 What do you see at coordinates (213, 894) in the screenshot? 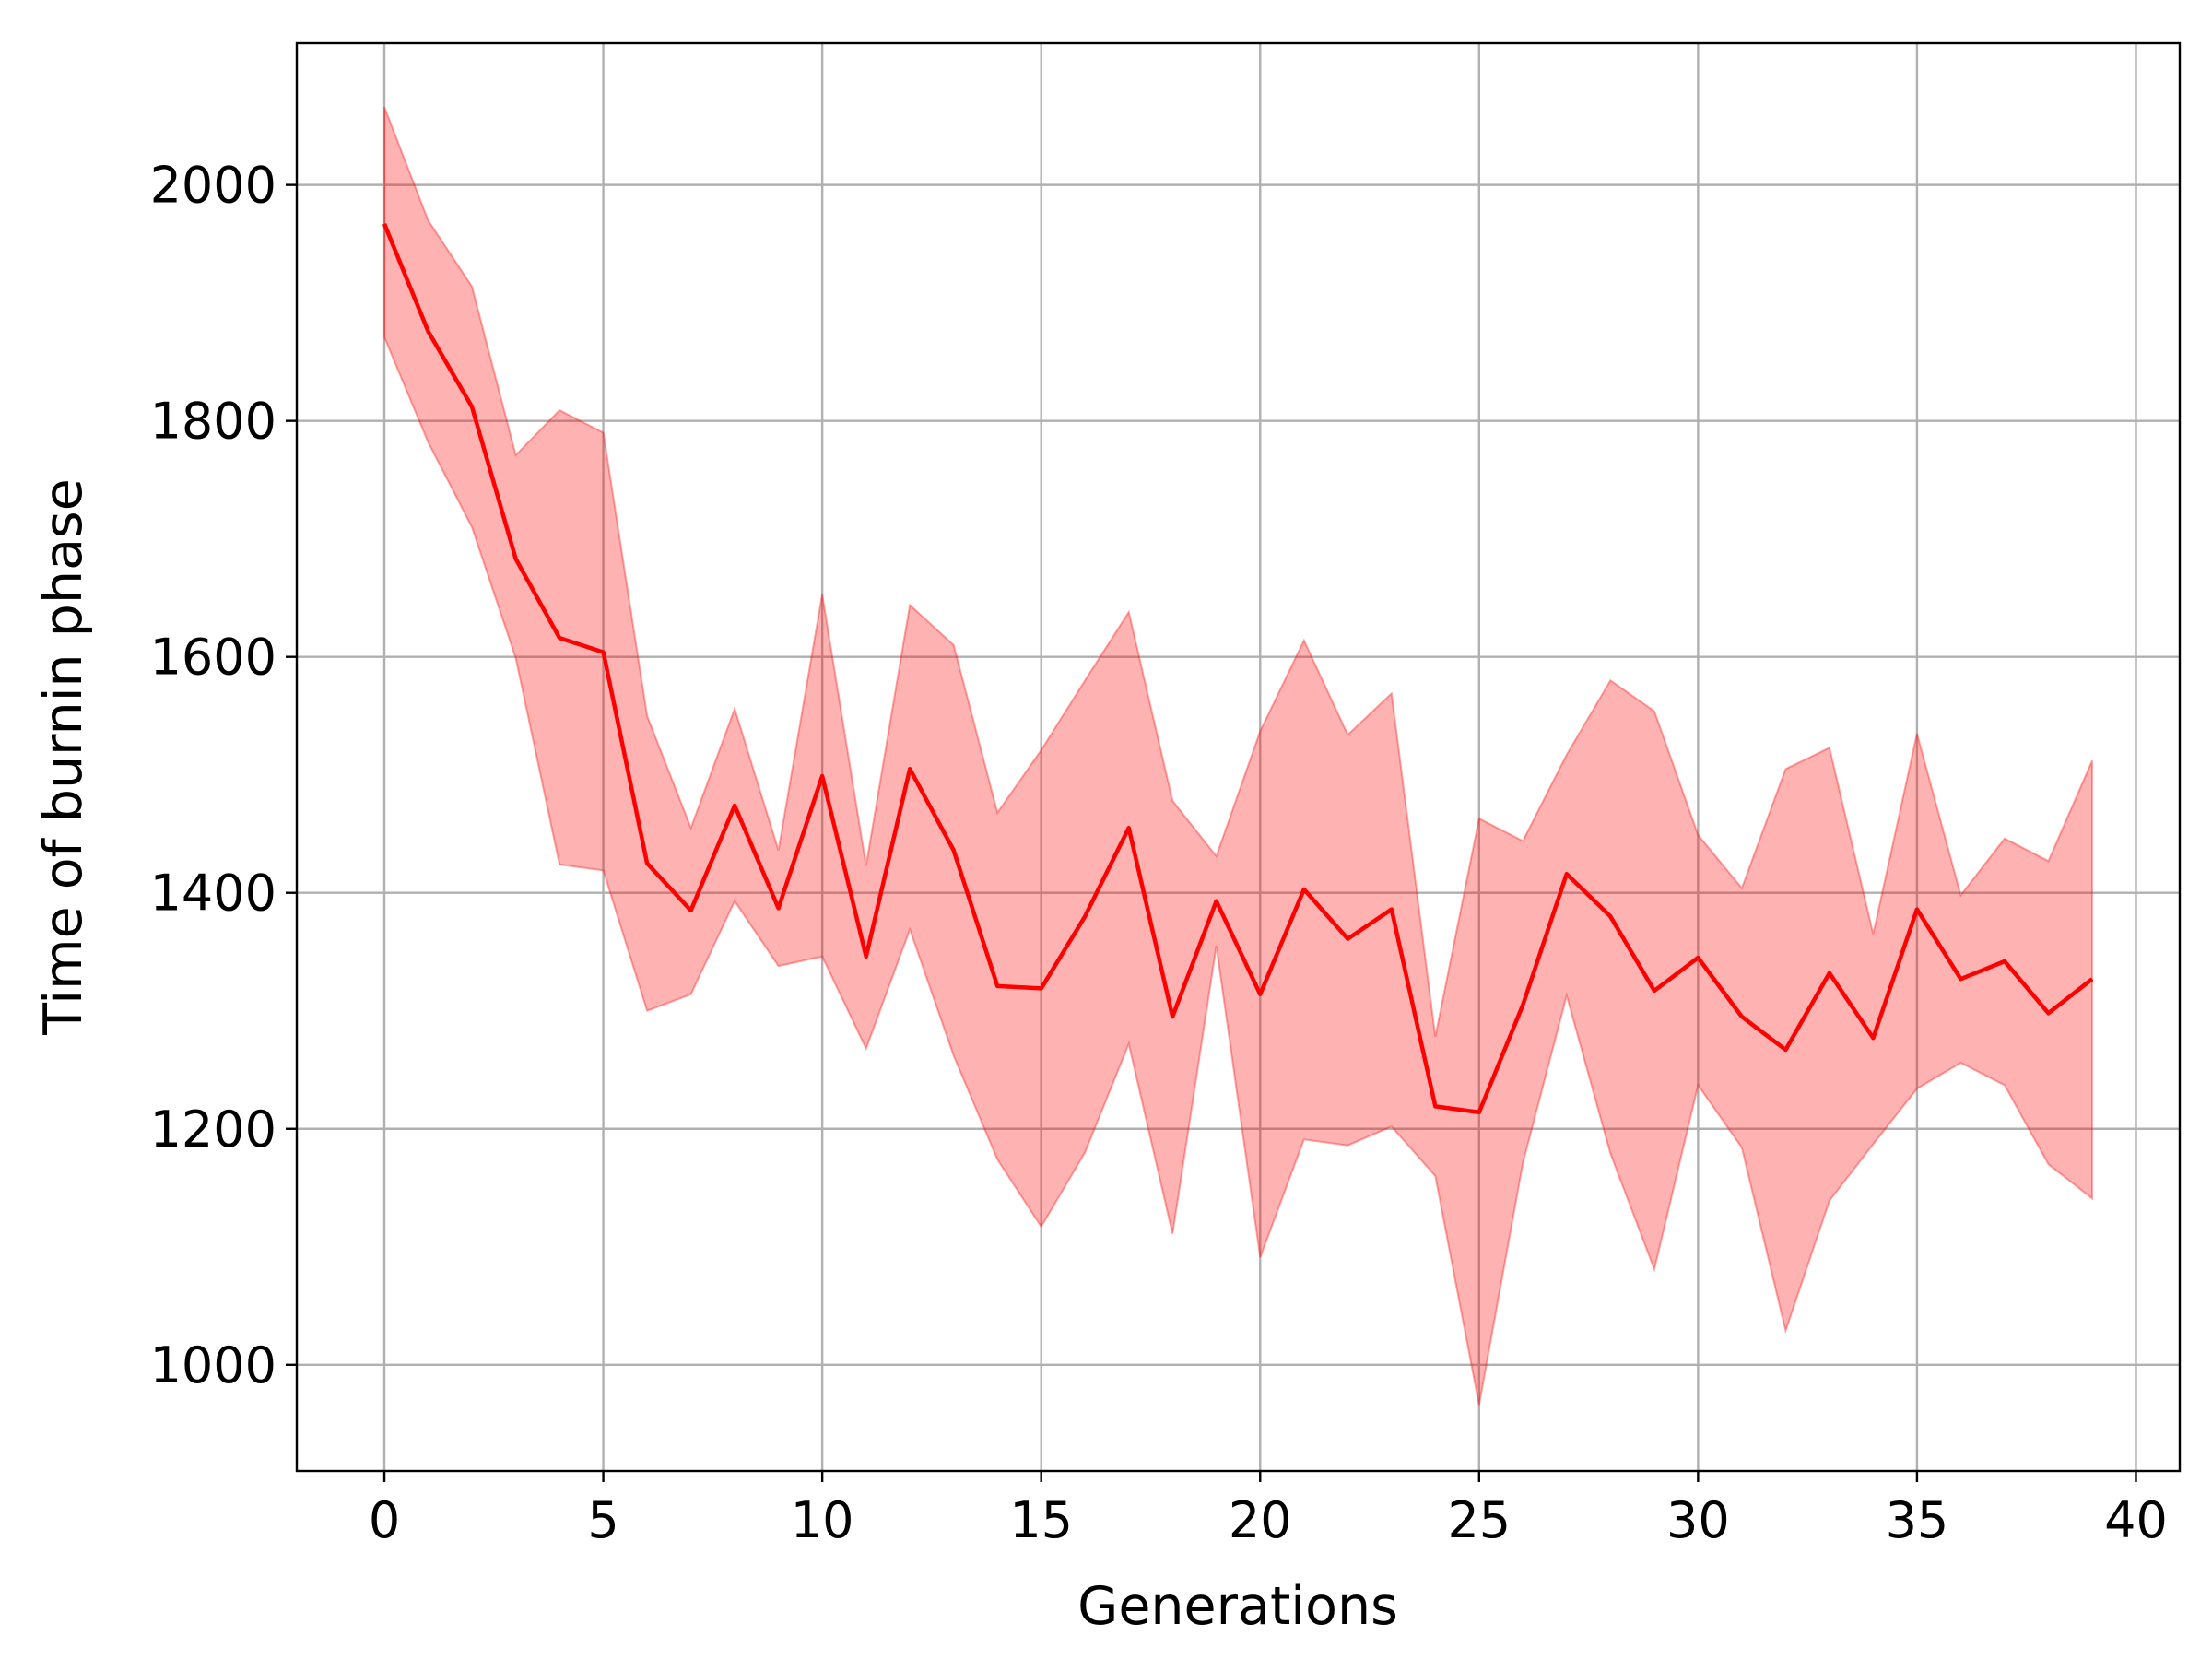
I see `y-tick-label: 1400` at bounding box center [213, 894].